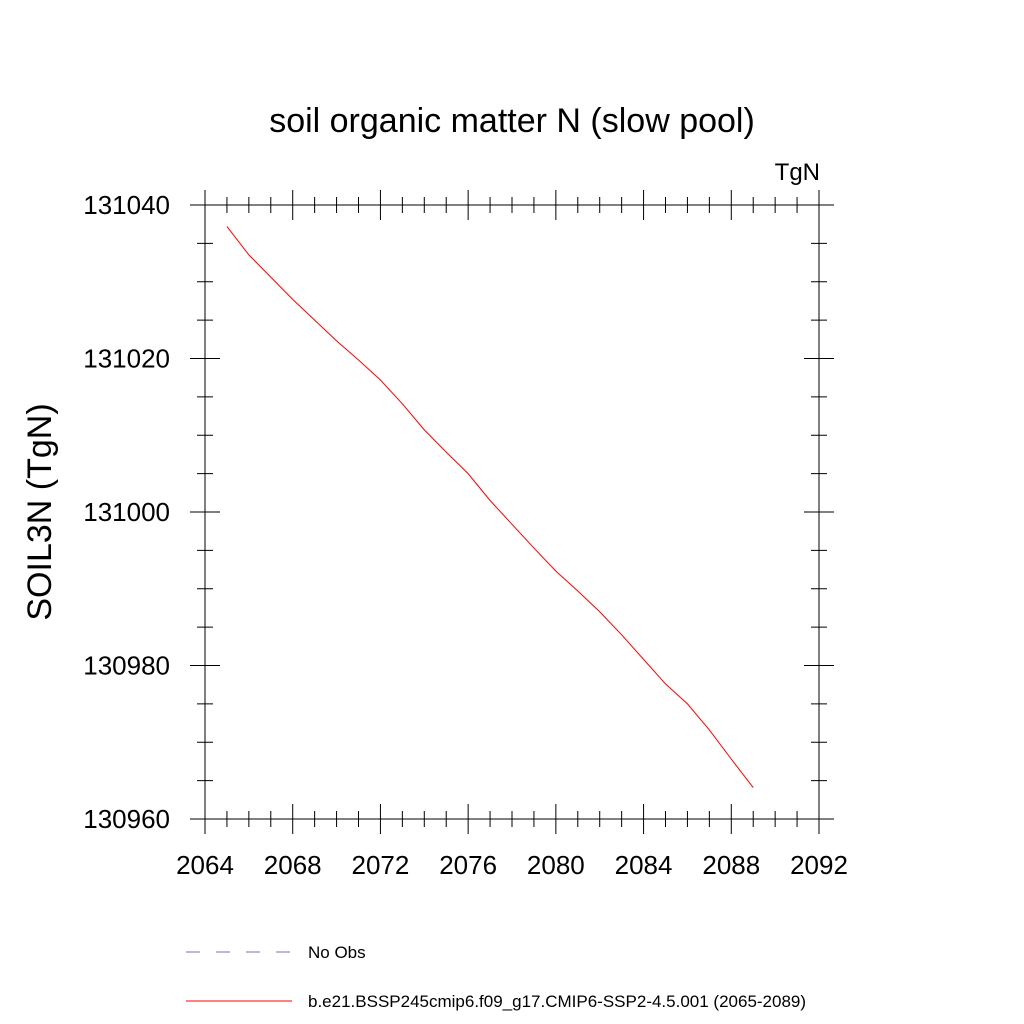 This screenshot has width=1024, height=1024. What do you see at coordinates (468, 865) in the screenshot?
I see `x-tick-label: 2076` at bounding box center [468, 865].